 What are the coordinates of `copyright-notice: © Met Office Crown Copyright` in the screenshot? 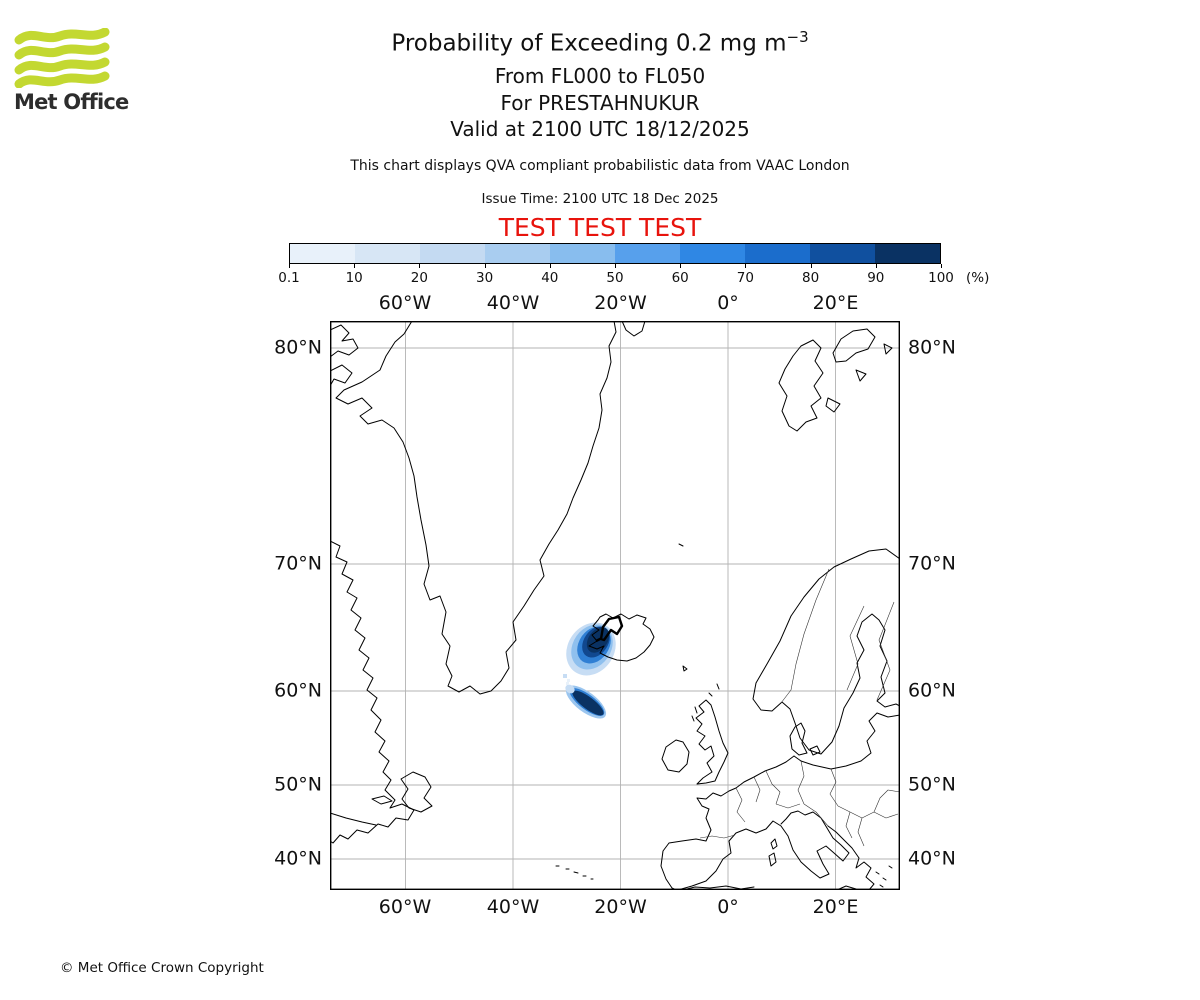 It's located at (162, 968).